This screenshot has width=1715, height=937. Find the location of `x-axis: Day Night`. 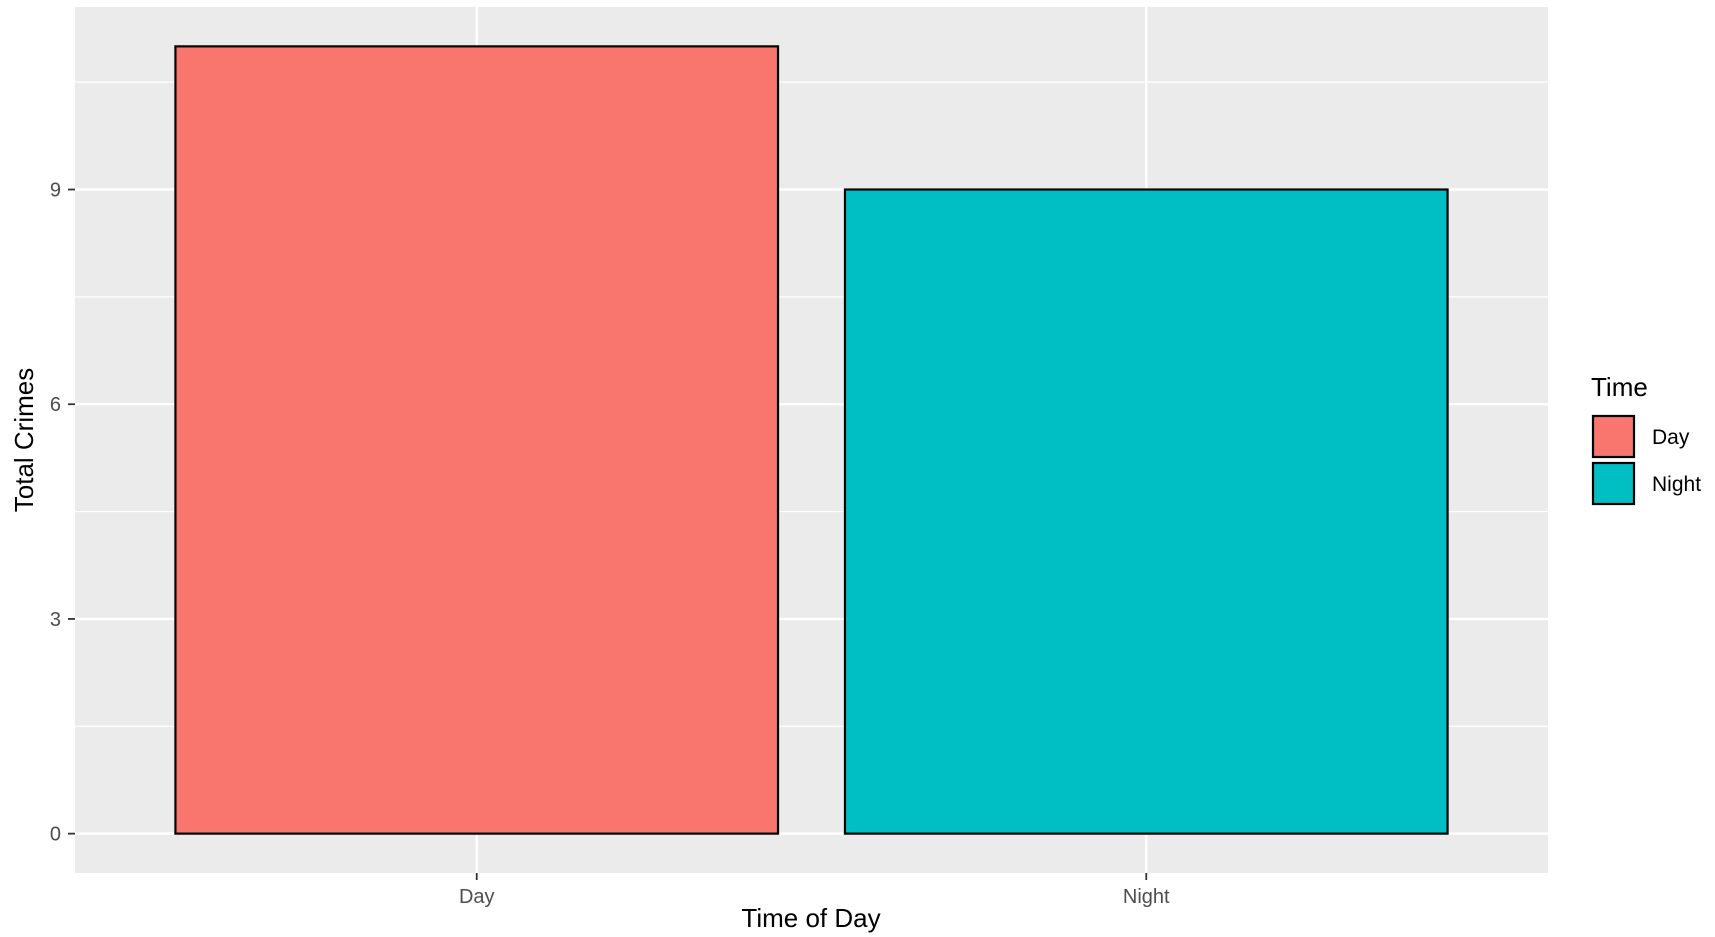

x-axis: Day Night is located at coordinates (814, 890).